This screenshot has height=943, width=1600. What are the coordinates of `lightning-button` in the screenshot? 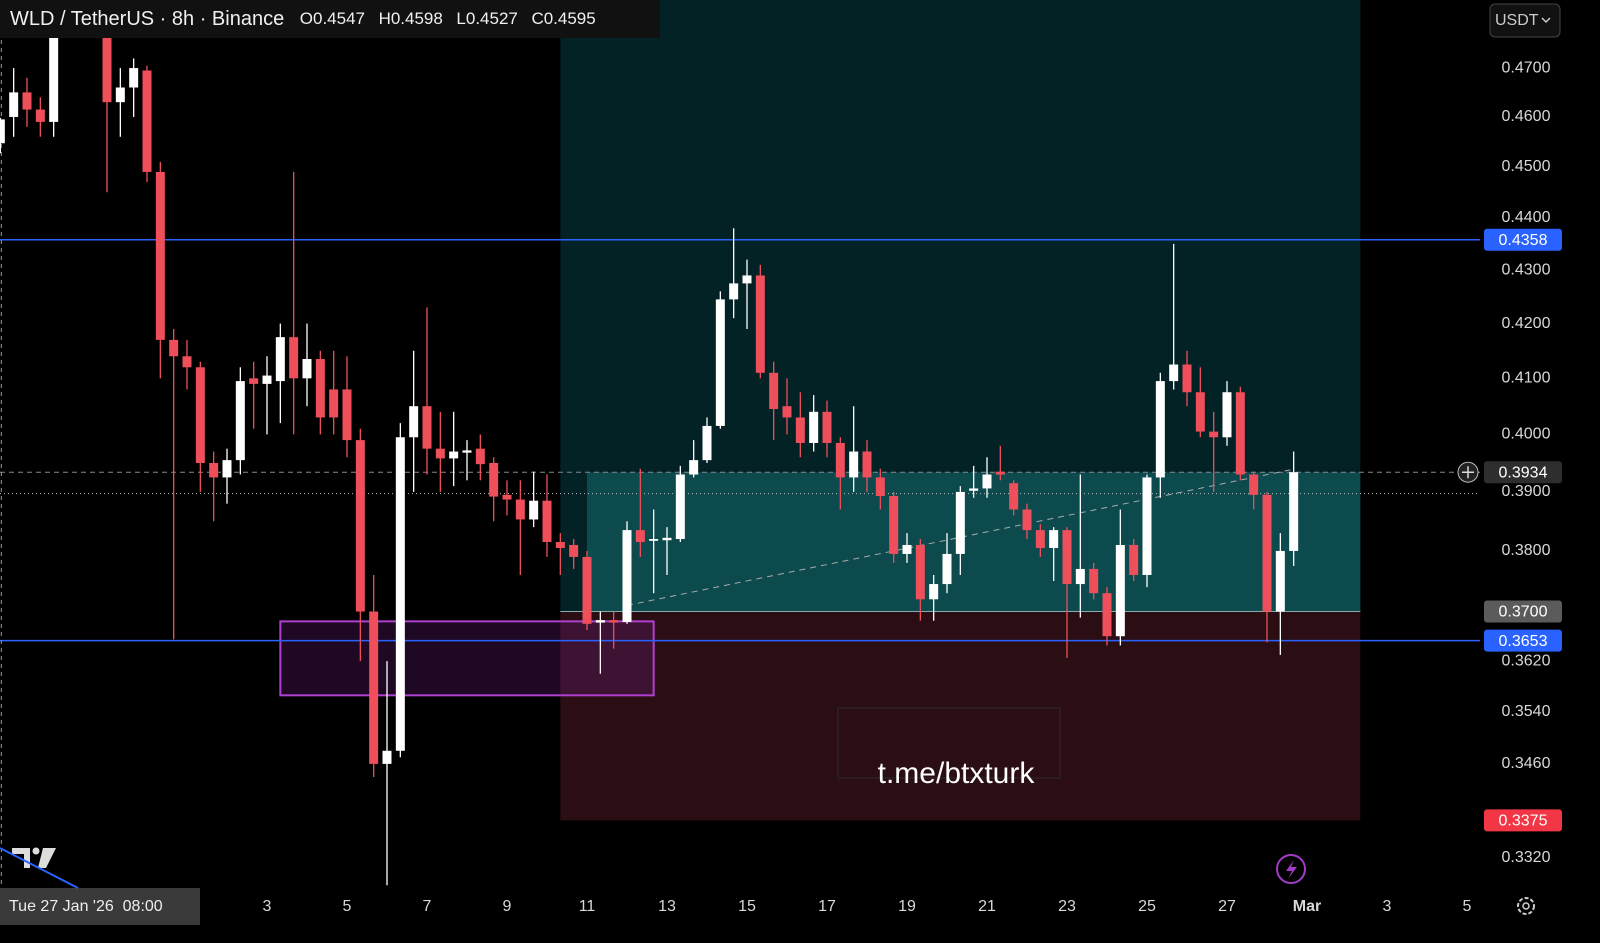 It's located at (1291, 869).